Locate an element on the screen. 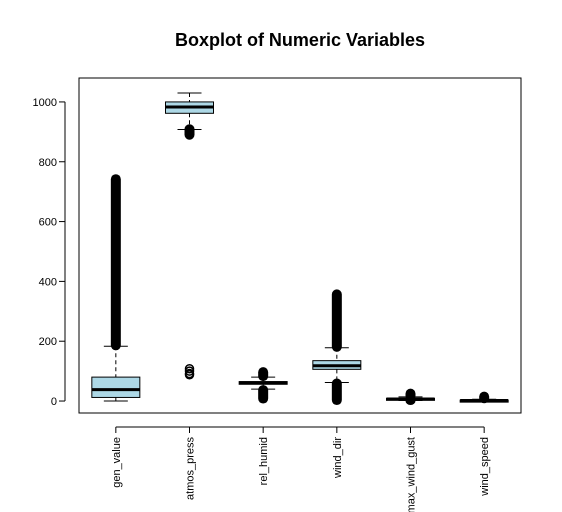 This screenshot has height=512, width=562. x-tick-label-atmos_press: atmos_press is located at coordinates (191, 468).